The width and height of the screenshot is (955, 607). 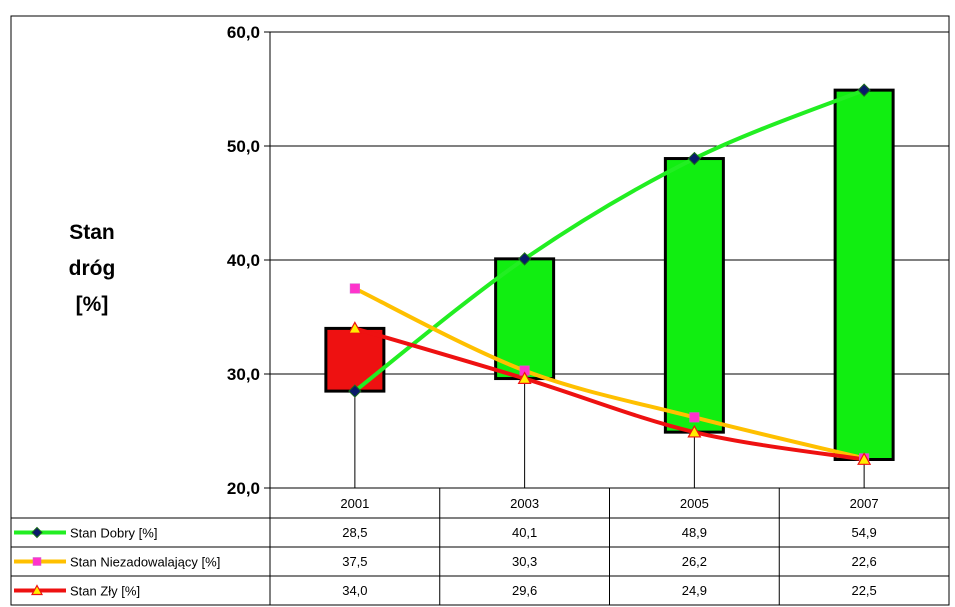 What do you see at coordinates (113, 533) in the screenshot?
I see `legend-label-dobry: Stan Dobry [%]` at bounding box center [113, 533].